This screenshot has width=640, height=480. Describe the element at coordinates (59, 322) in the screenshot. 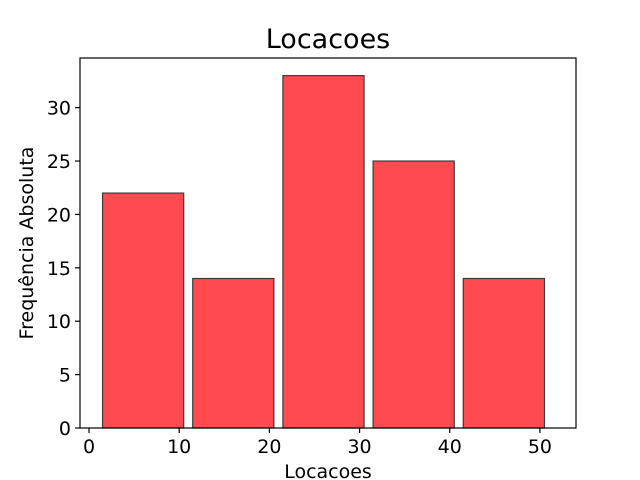

I see `y-tick-label: 10` at that location.